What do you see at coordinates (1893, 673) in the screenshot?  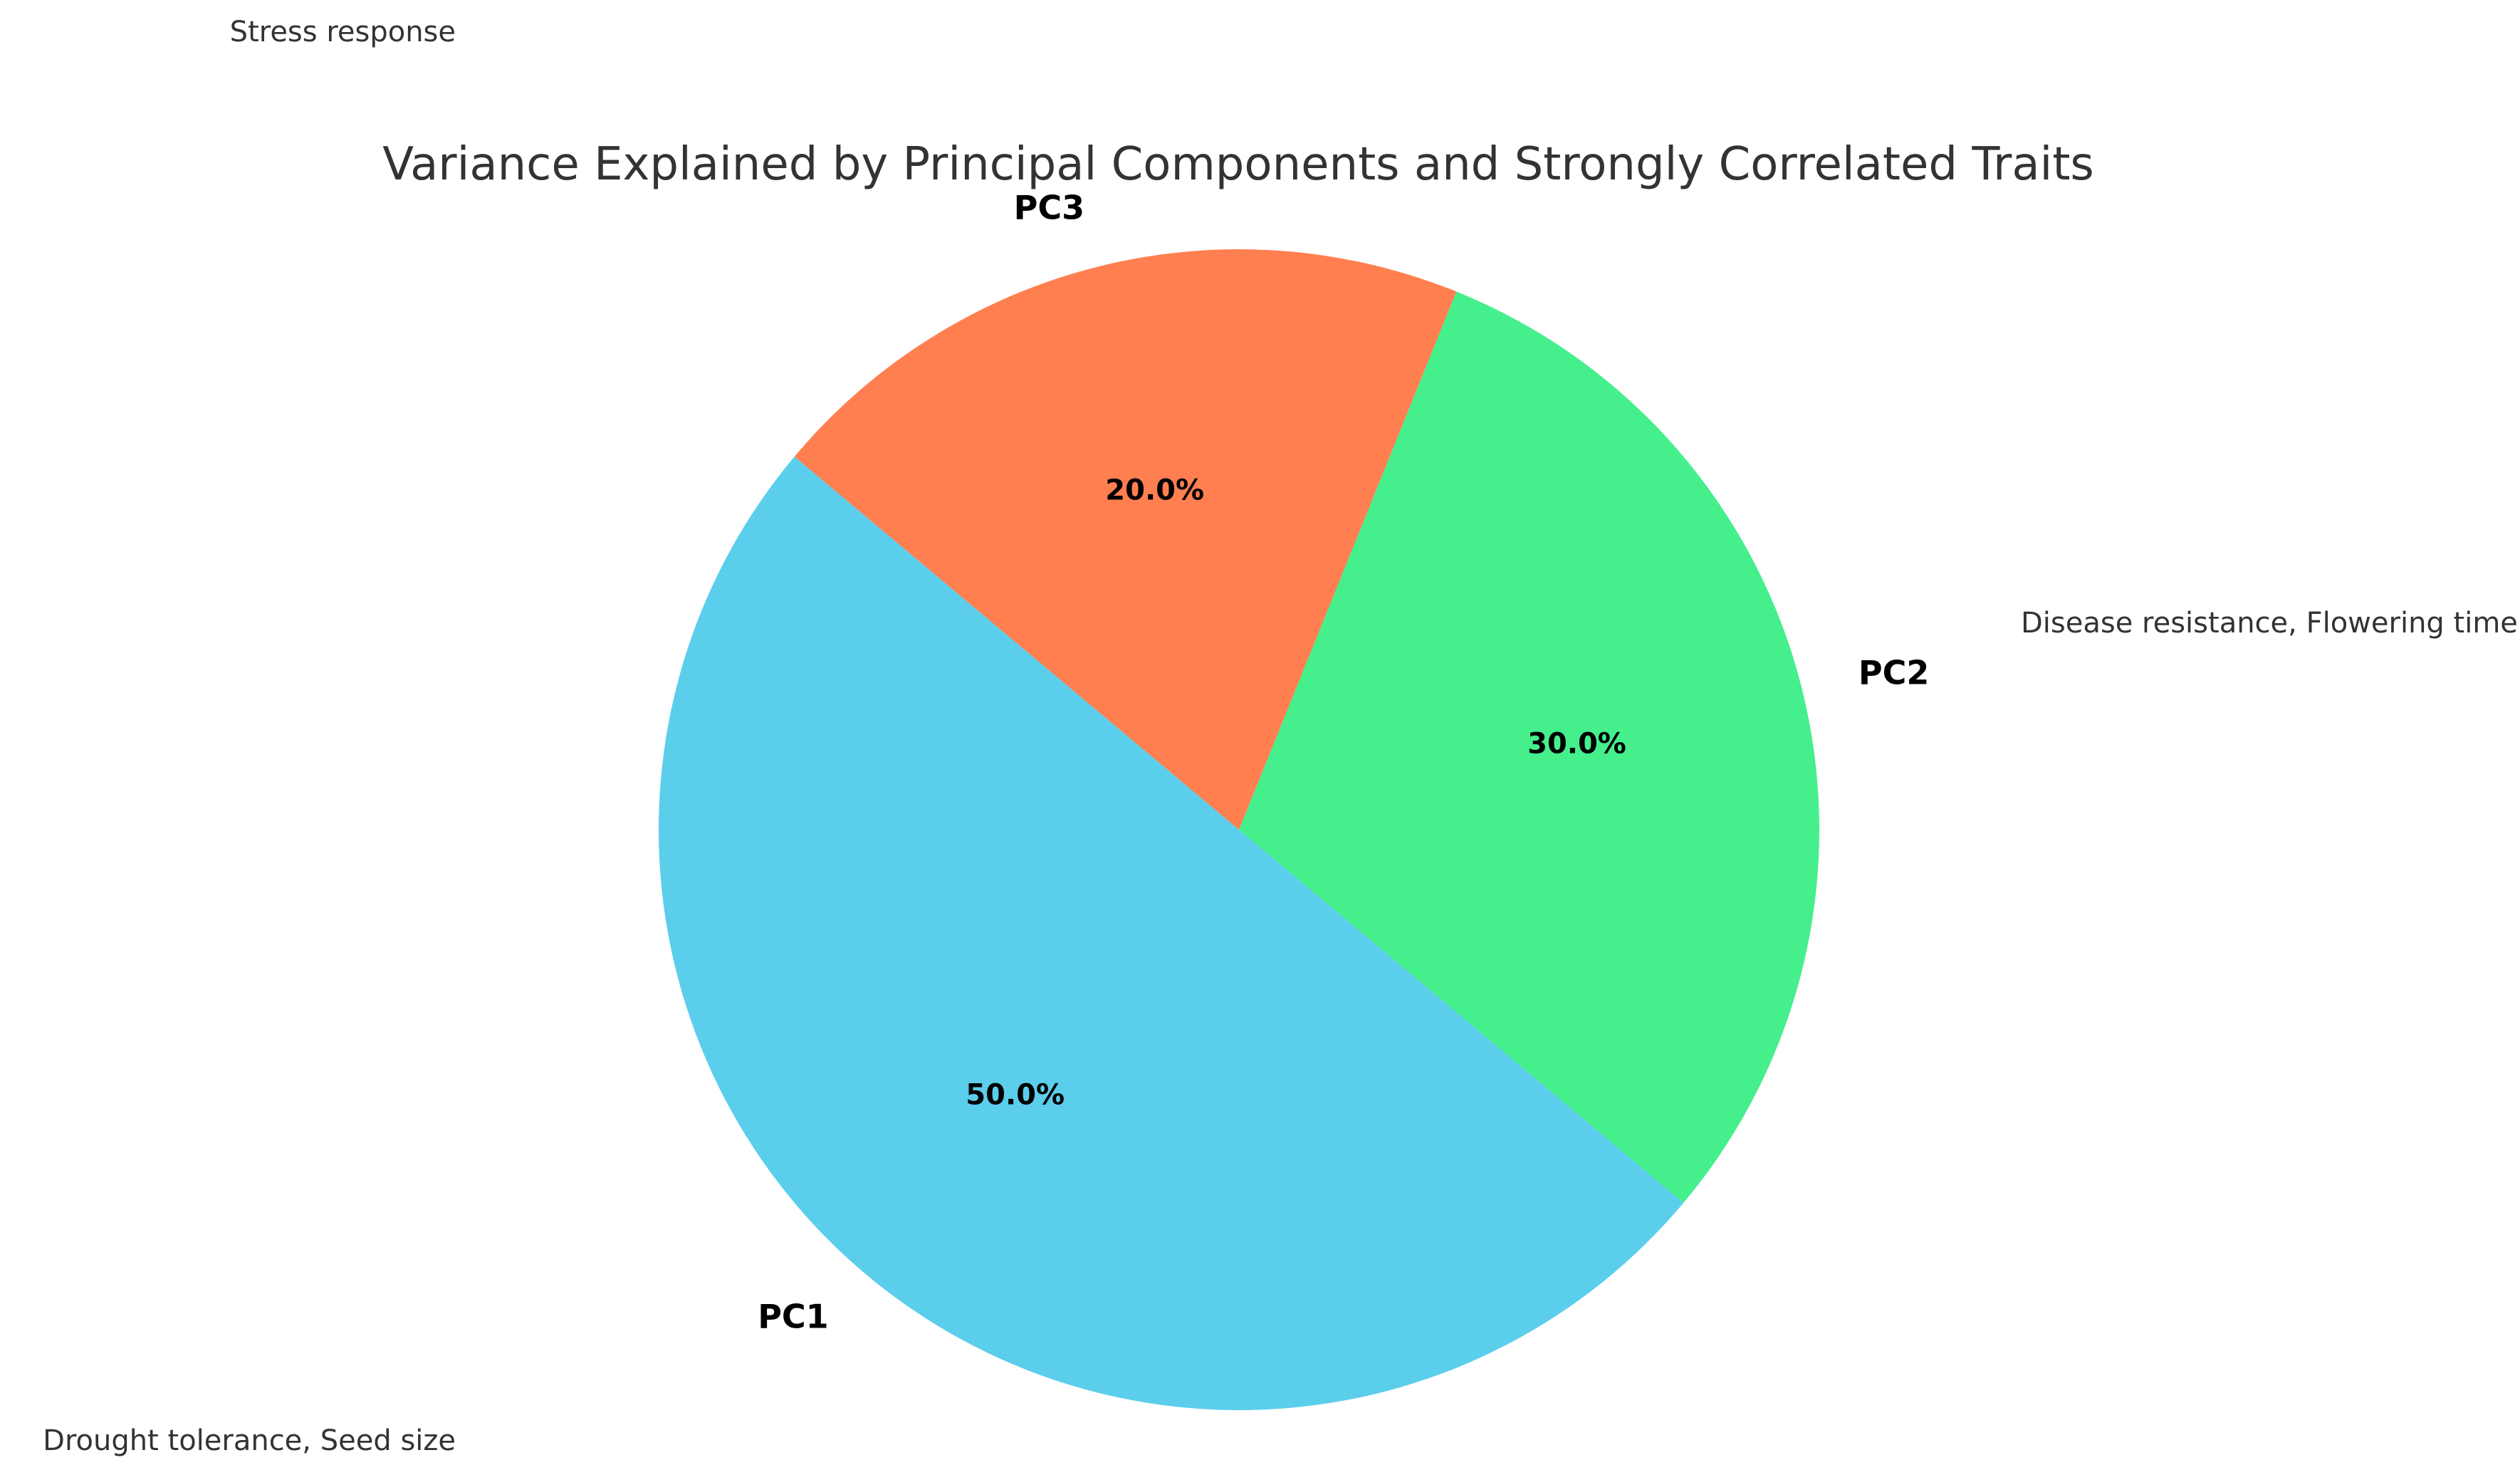 I see `slice-label-pc2: PC2` at bounding box center [1893, 673].